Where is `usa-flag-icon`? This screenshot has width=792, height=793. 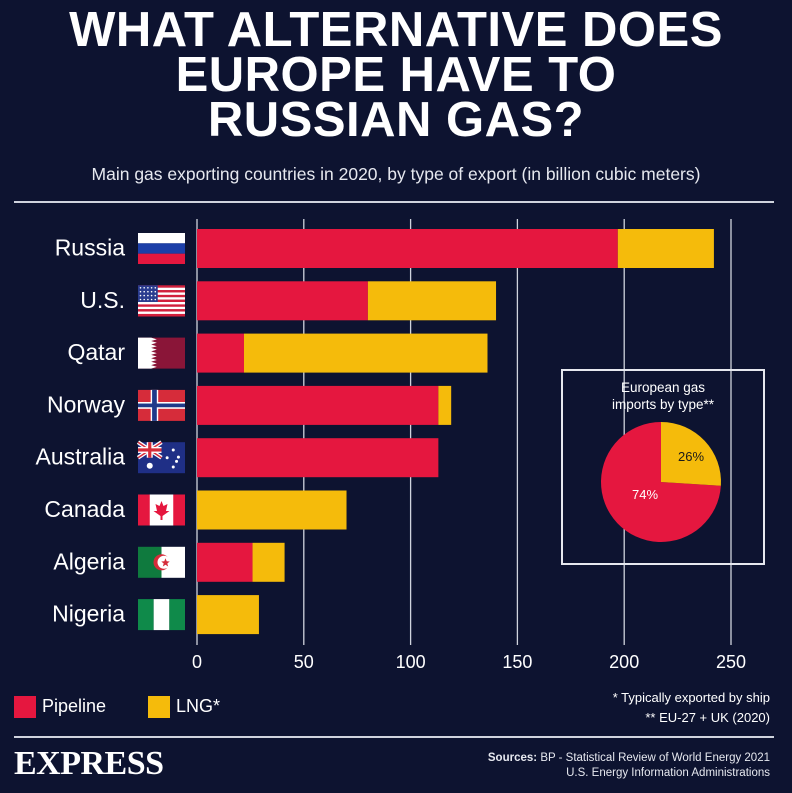
usa-flag-icon is located at coordinates (161, 301).